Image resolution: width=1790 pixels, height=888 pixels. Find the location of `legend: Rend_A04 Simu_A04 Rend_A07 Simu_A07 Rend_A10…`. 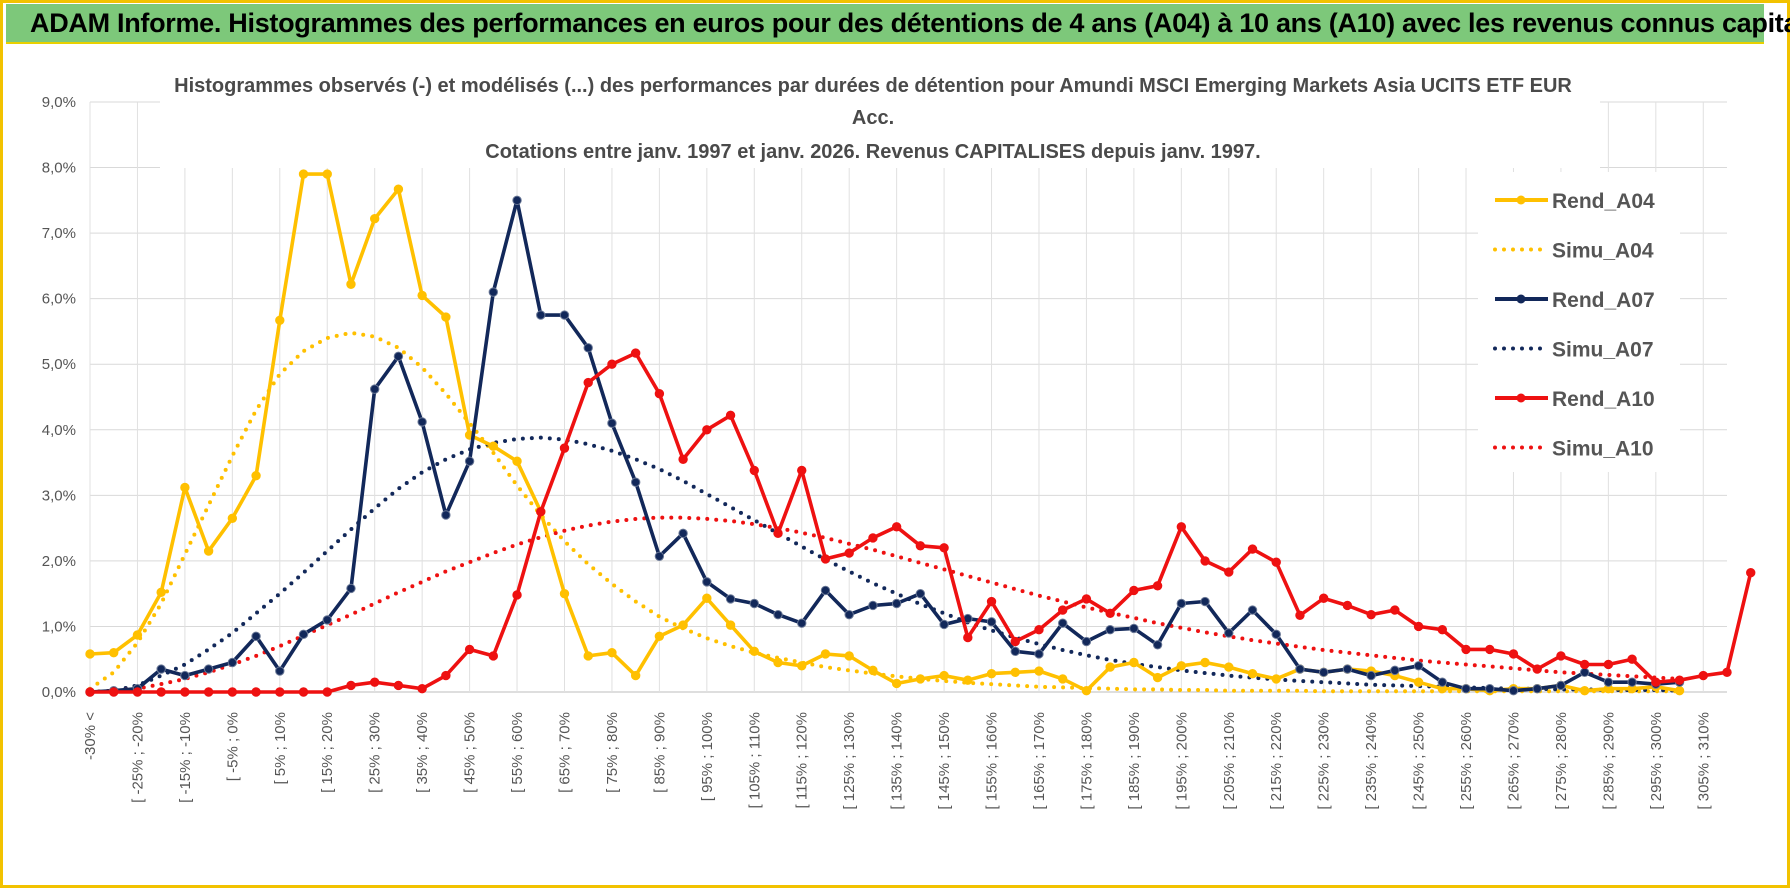

legend: Rend_A04 Simu_A04 Rend_A07 Simu_A07 Rend_A10… is located at coordinates (1579, 322).